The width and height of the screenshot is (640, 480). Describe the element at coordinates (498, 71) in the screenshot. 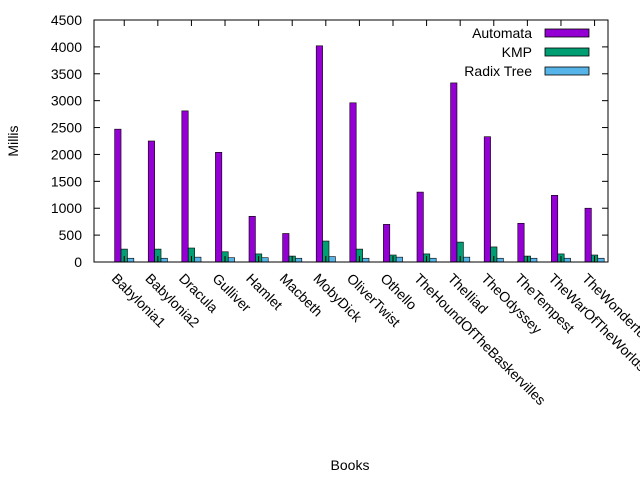

I see `legend-label: Radix Tree` at that location.